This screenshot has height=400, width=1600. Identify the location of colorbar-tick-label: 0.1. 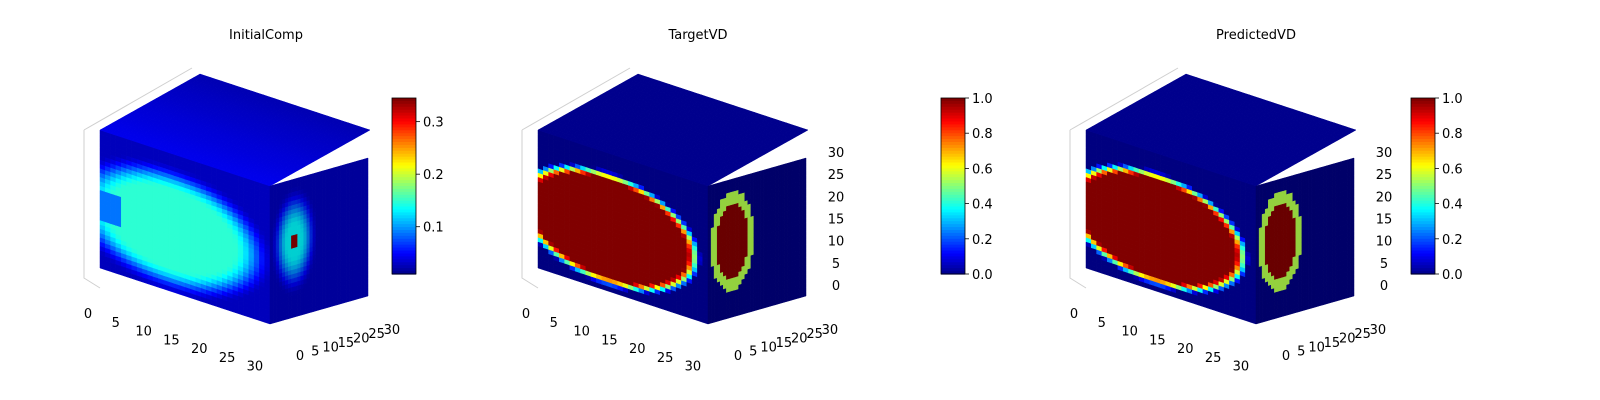
(433, 228).